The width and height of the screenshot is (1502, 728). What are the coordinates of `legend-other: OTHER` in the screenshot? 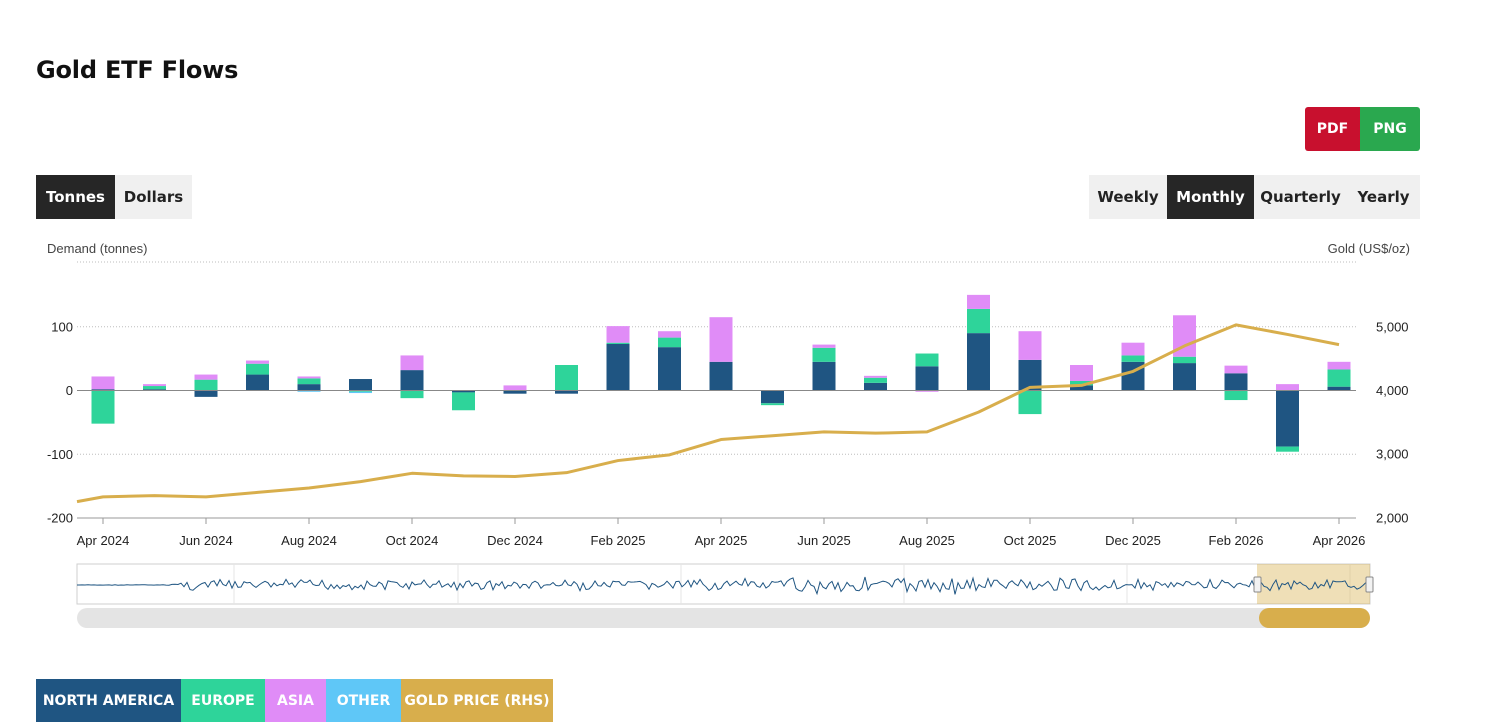 It's located at (363, 700).